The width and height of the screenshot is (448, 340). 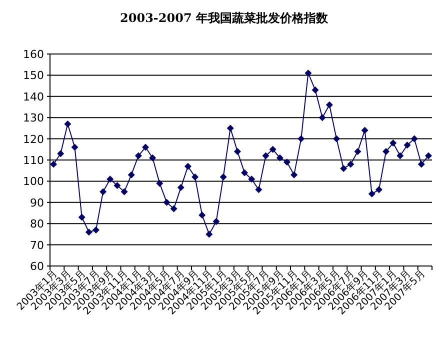 What do you see at coordinates (33, 97) in the screenshot?
I see `y-tick-label: 140` at bounding box center [33, 97].